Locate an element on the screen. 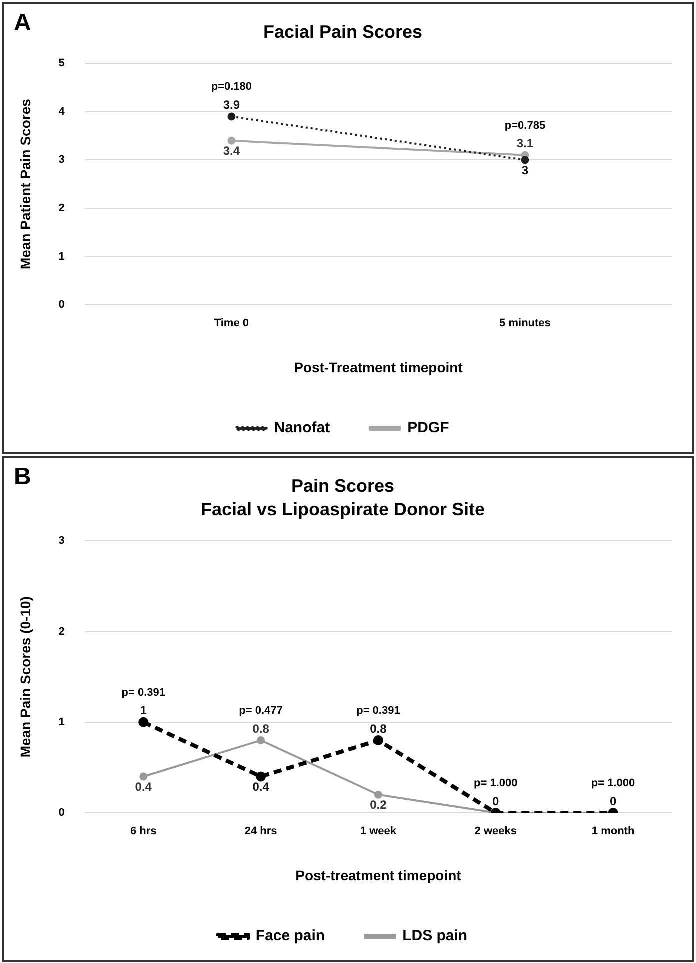 This screenshot has height=963, width=696. legend-label: Face pain is located at coordinates (291, 936).